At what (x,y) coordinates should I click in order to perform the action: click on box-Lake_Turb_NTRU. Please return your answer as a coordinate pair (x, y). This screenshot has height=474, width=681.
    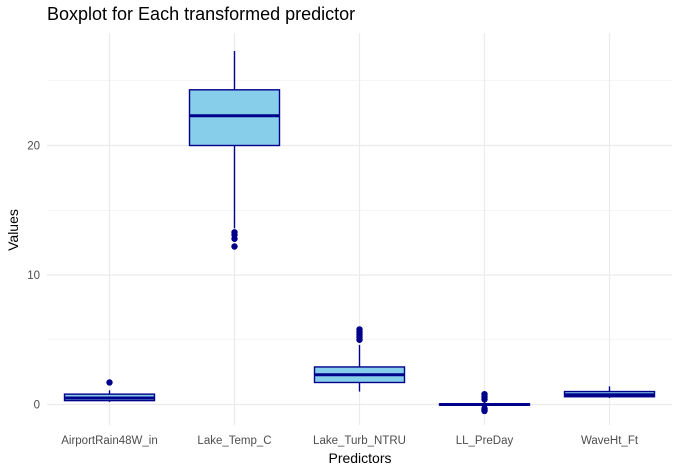
    Looking at the image, I should click on (359, 359).